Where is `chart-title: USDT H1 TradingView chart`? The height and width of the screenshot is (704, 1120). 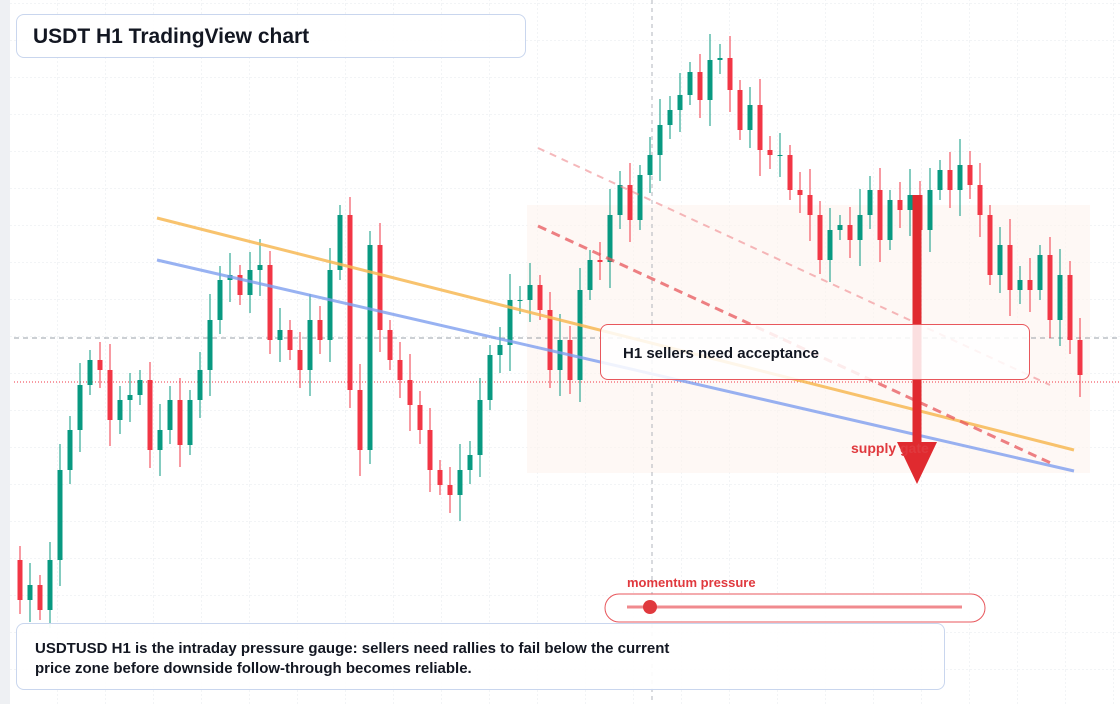
chart-title: USDT H1 TradingView chart is located at coordinates (171, 36).